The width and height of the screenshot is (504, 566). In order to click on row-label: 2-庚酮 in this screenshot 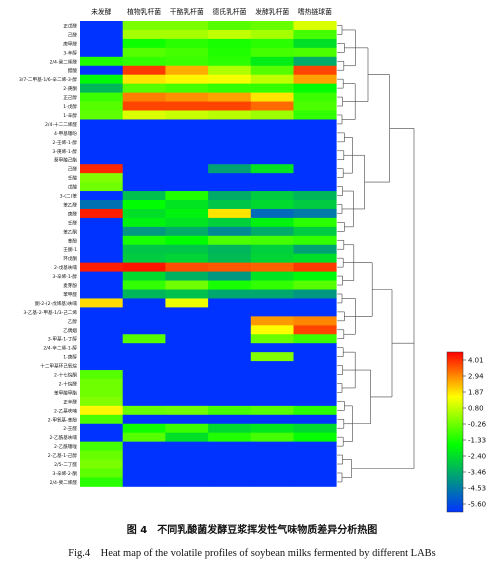, I will do `click(70, 88)`.